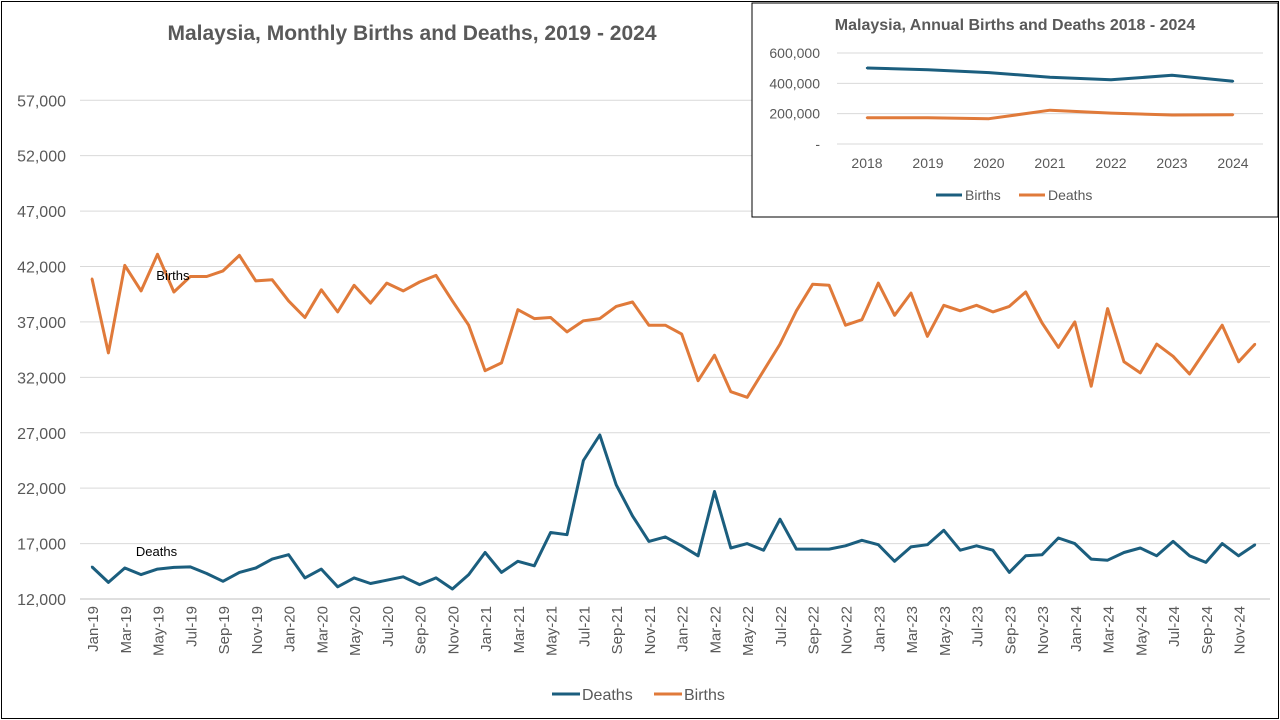  Describe the element at coordinates (1070, 195) in the screenshot. I see `inset-legend-label-deaths: Deaths` at that location.